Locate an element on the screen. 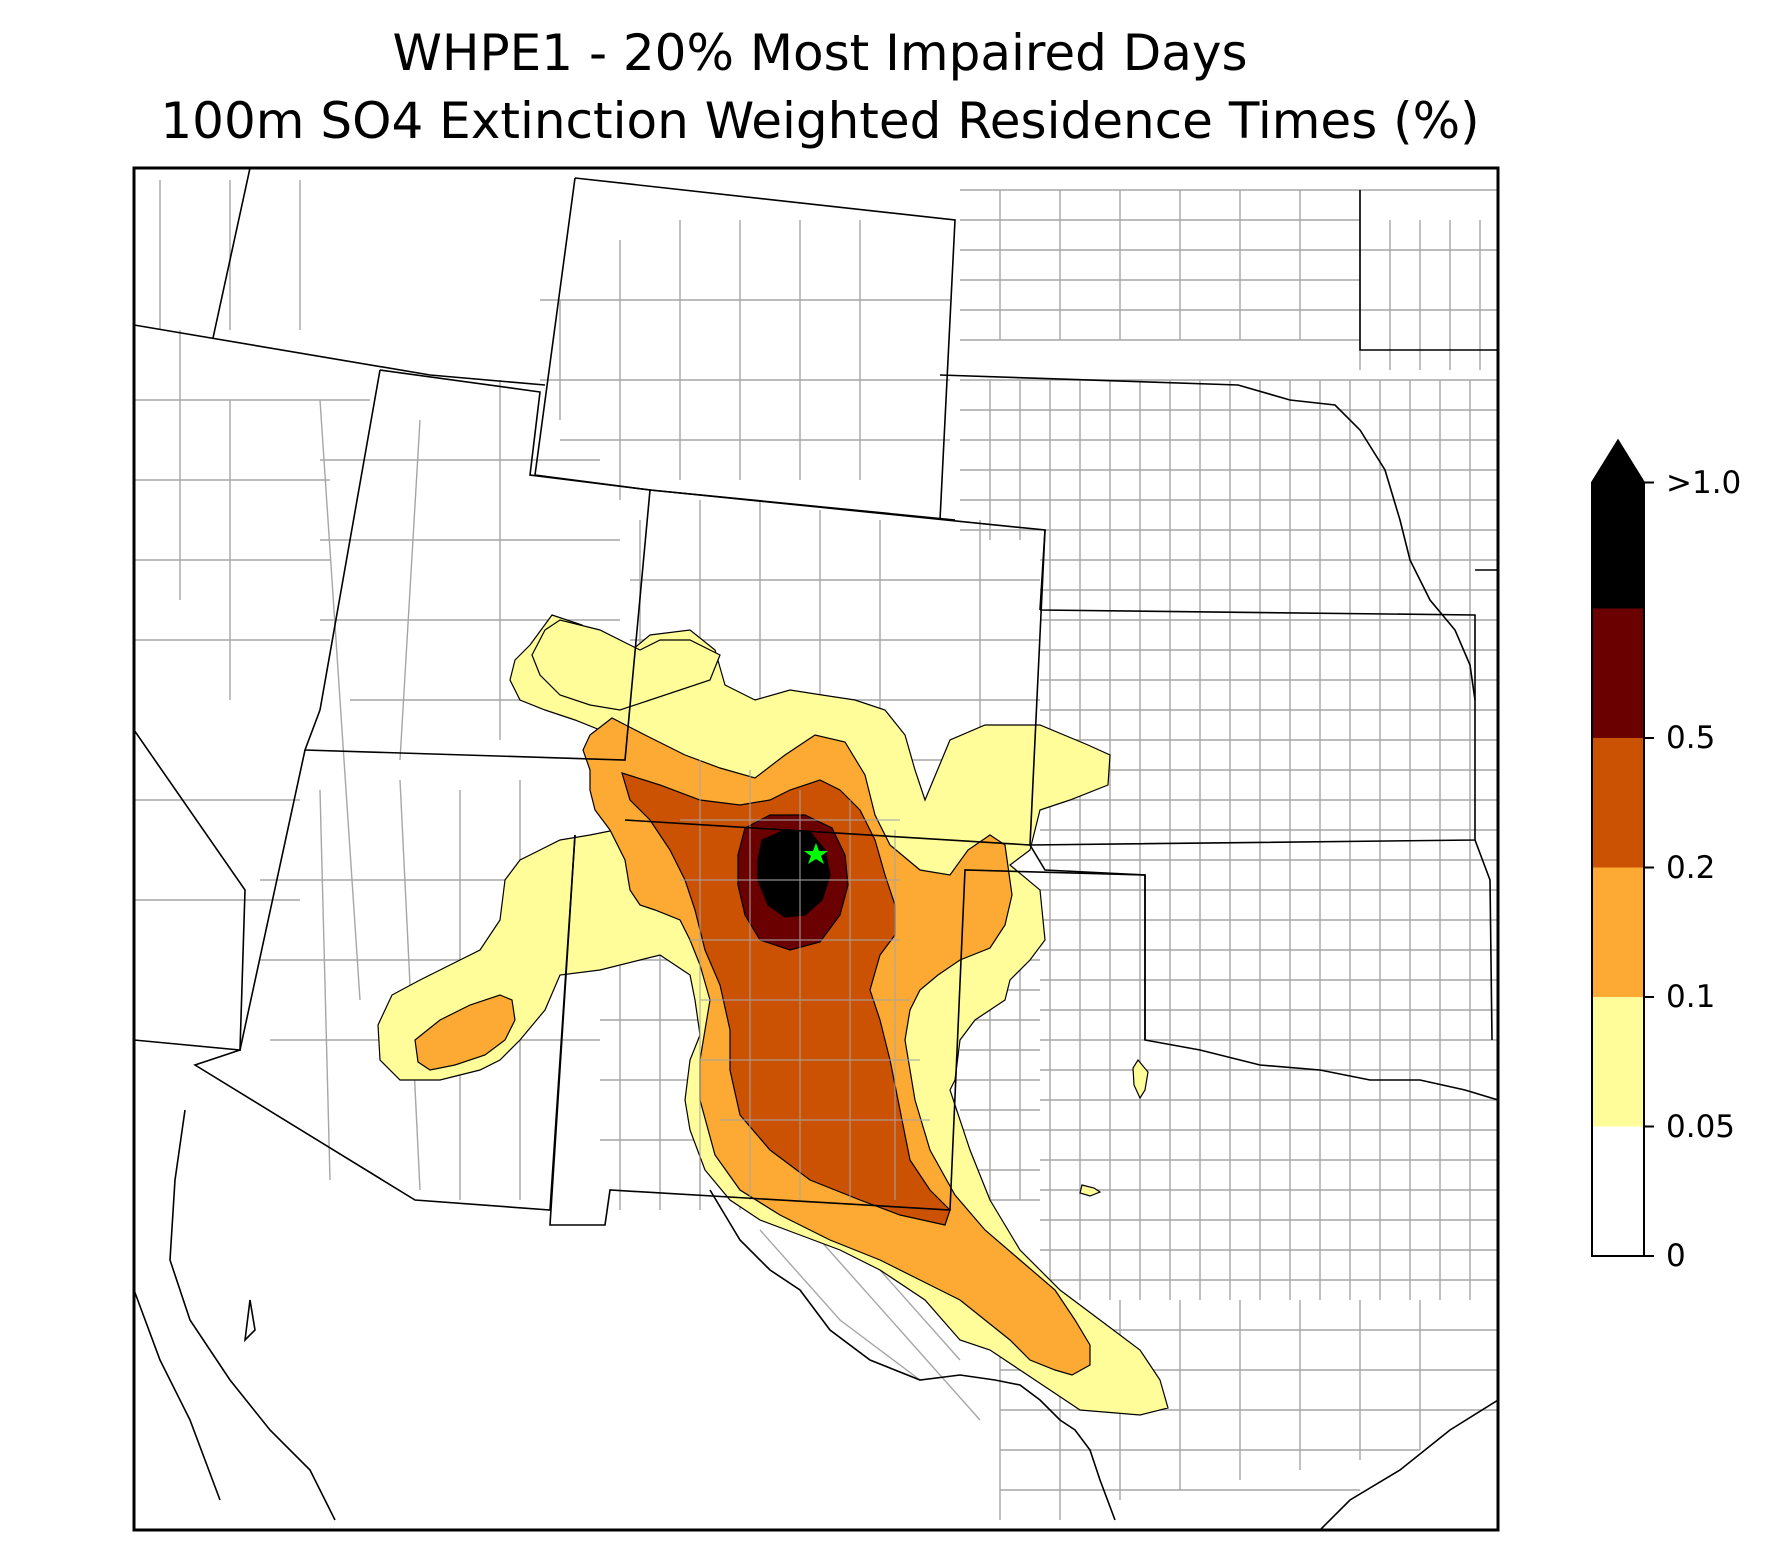  colorbar-outline is located at coordinates (1618, 847).